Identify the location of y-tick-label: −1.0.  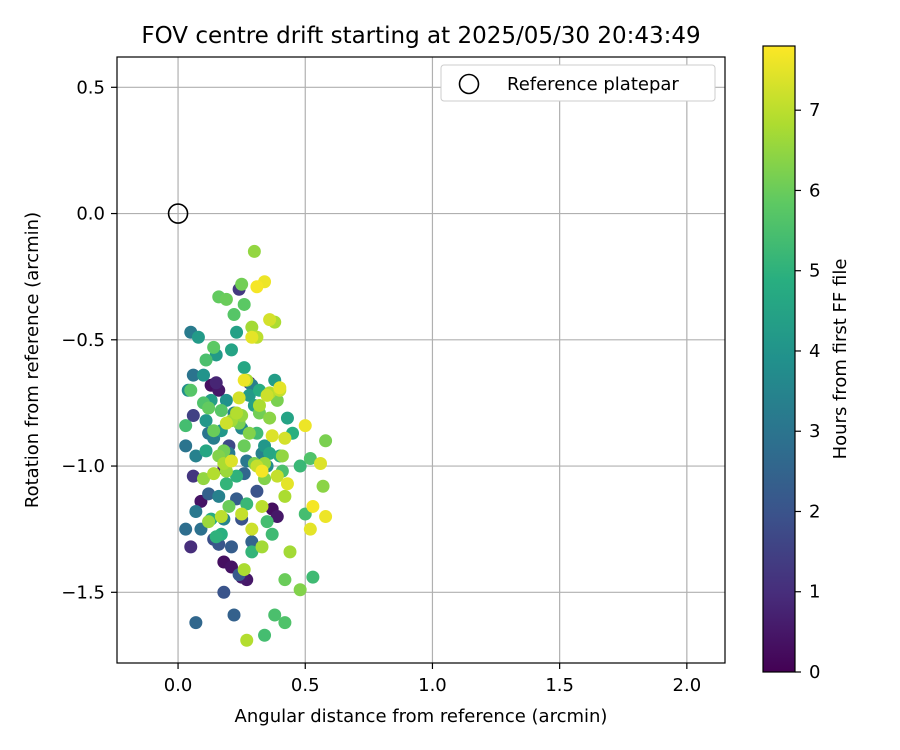
(83, 466).